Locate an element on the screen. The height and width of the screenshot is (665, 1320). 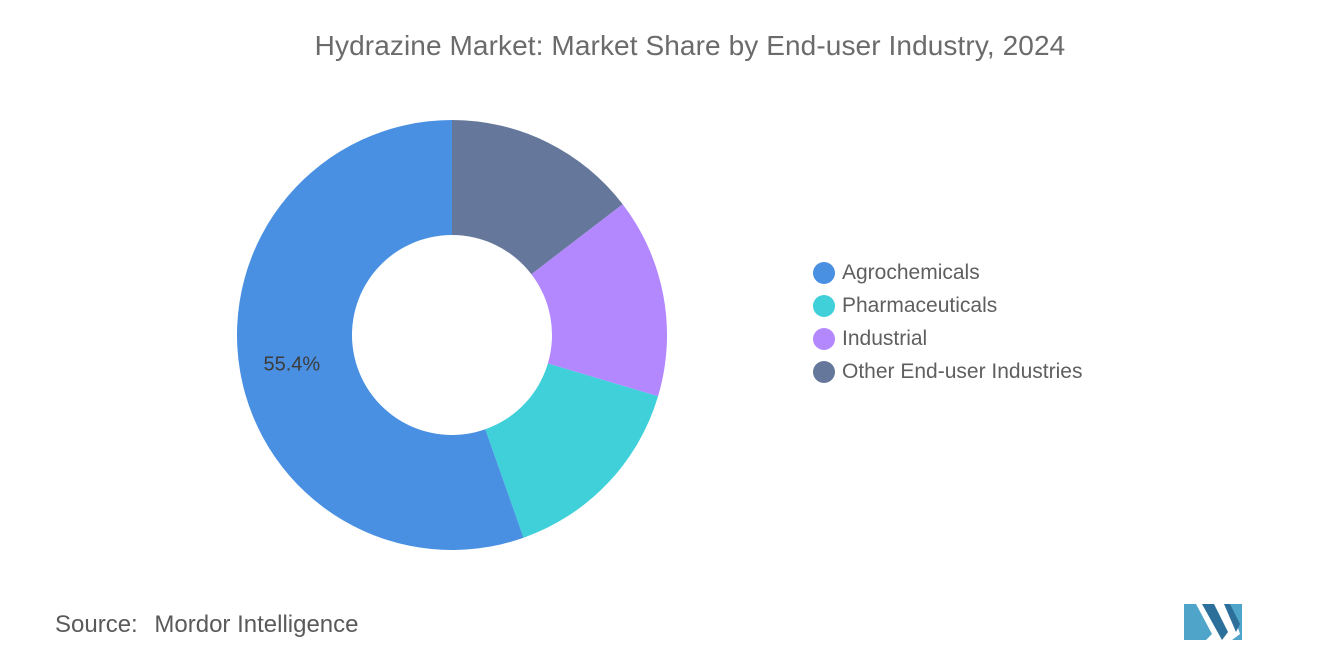
logo-shape-mid is located at coordinates (1215, 622).